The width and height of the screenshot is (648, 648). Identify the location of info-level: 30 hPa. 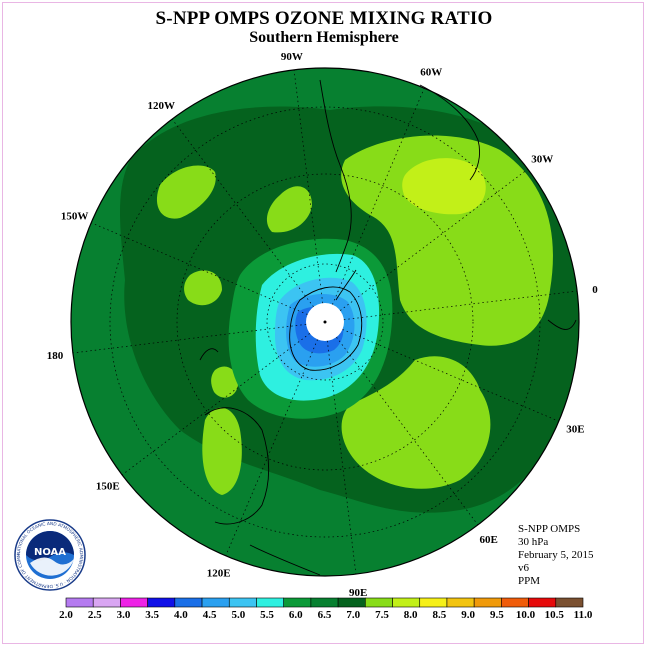
(533, 542).